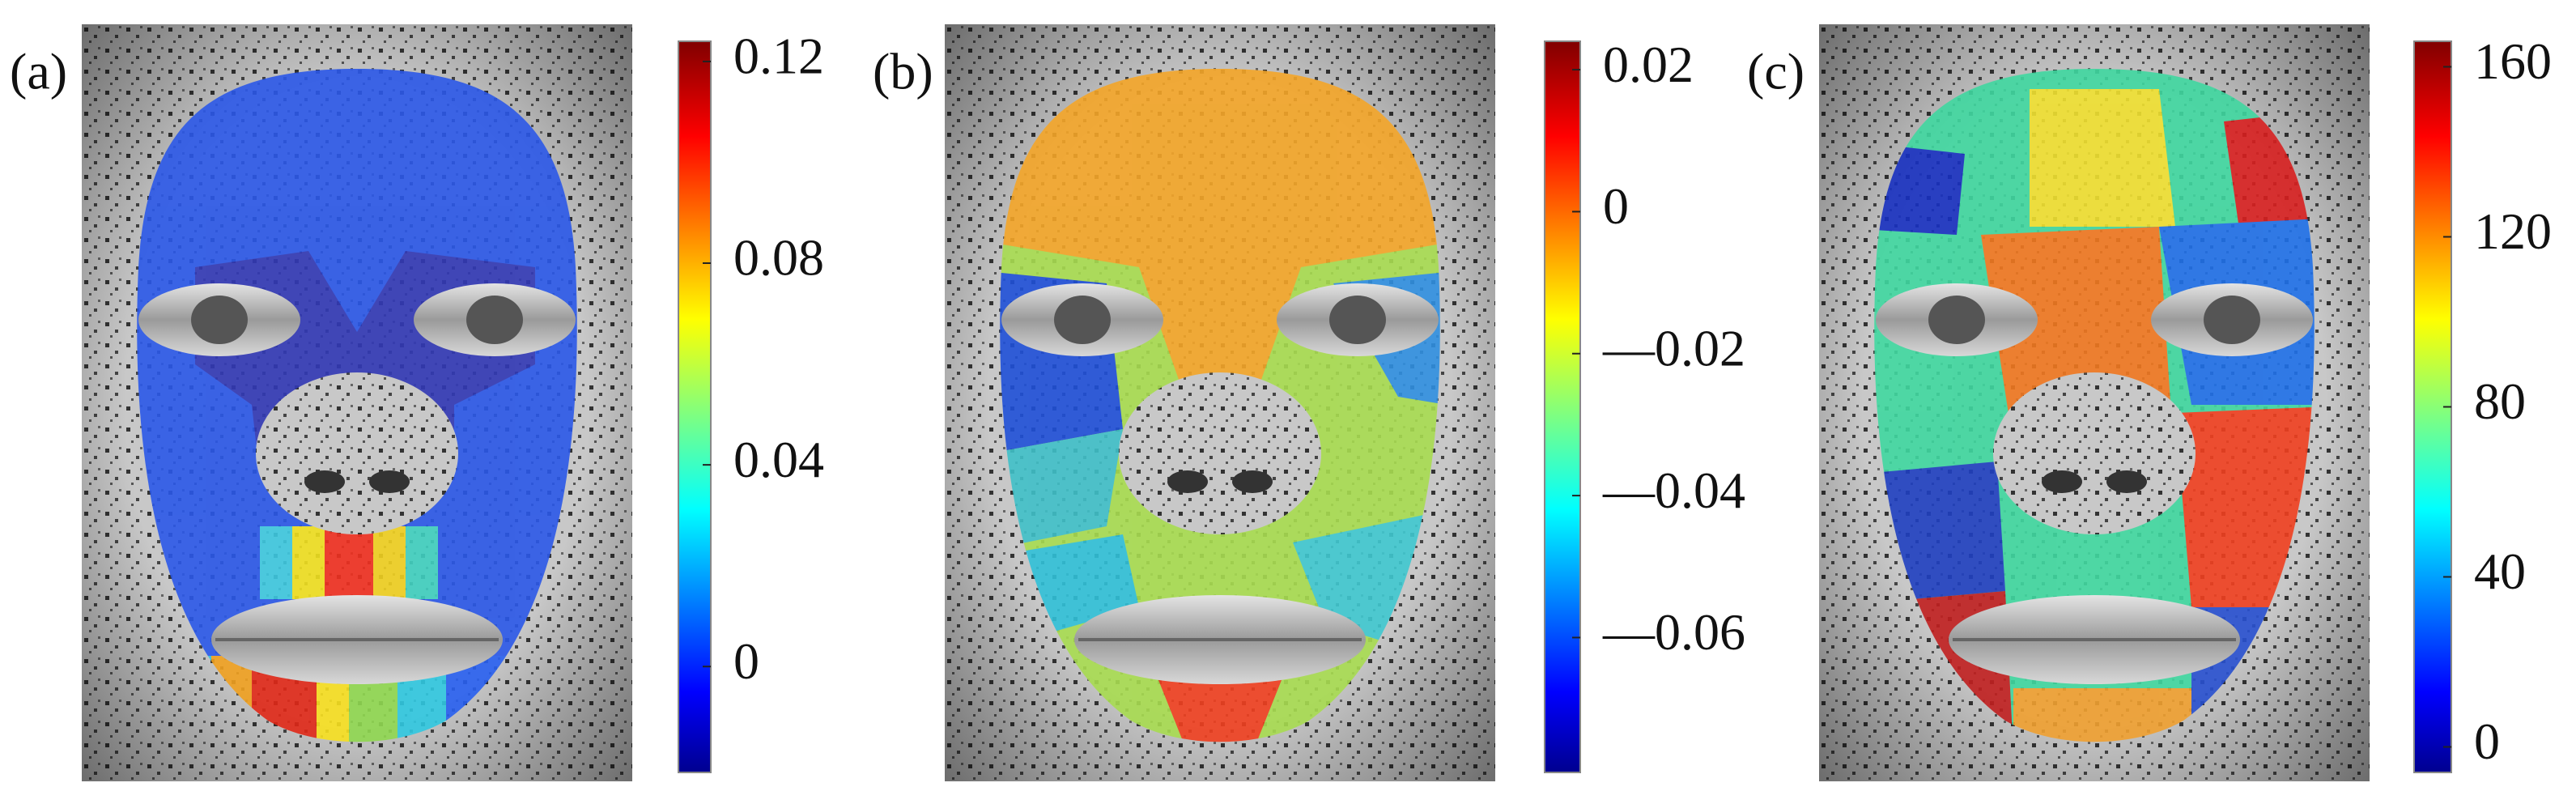 The image size is (2576, 804). I want to click on colorbar-tick-label: —0.02, so click(1673, 347).